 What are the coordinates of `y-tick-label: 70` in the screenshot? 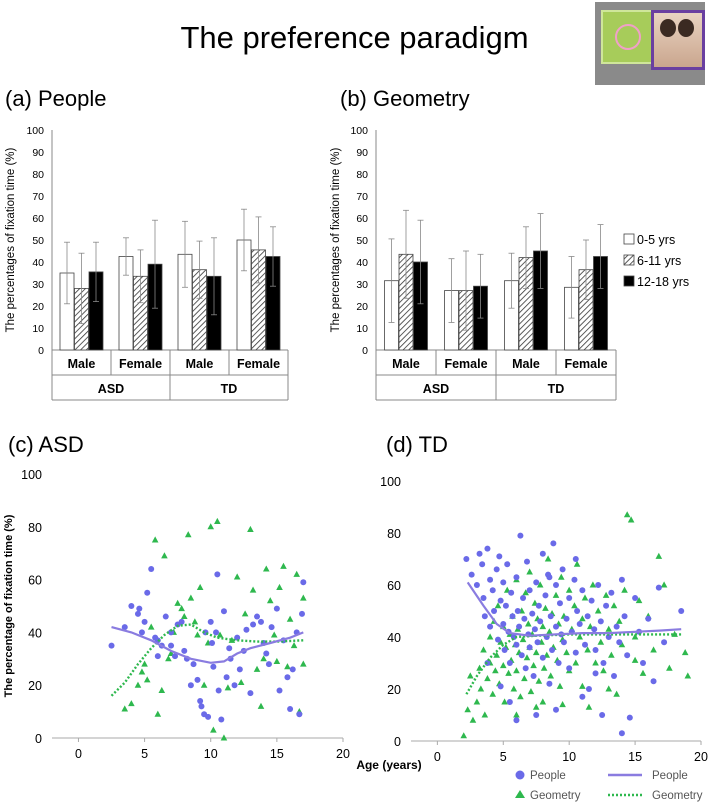 It's located at (362, 197).